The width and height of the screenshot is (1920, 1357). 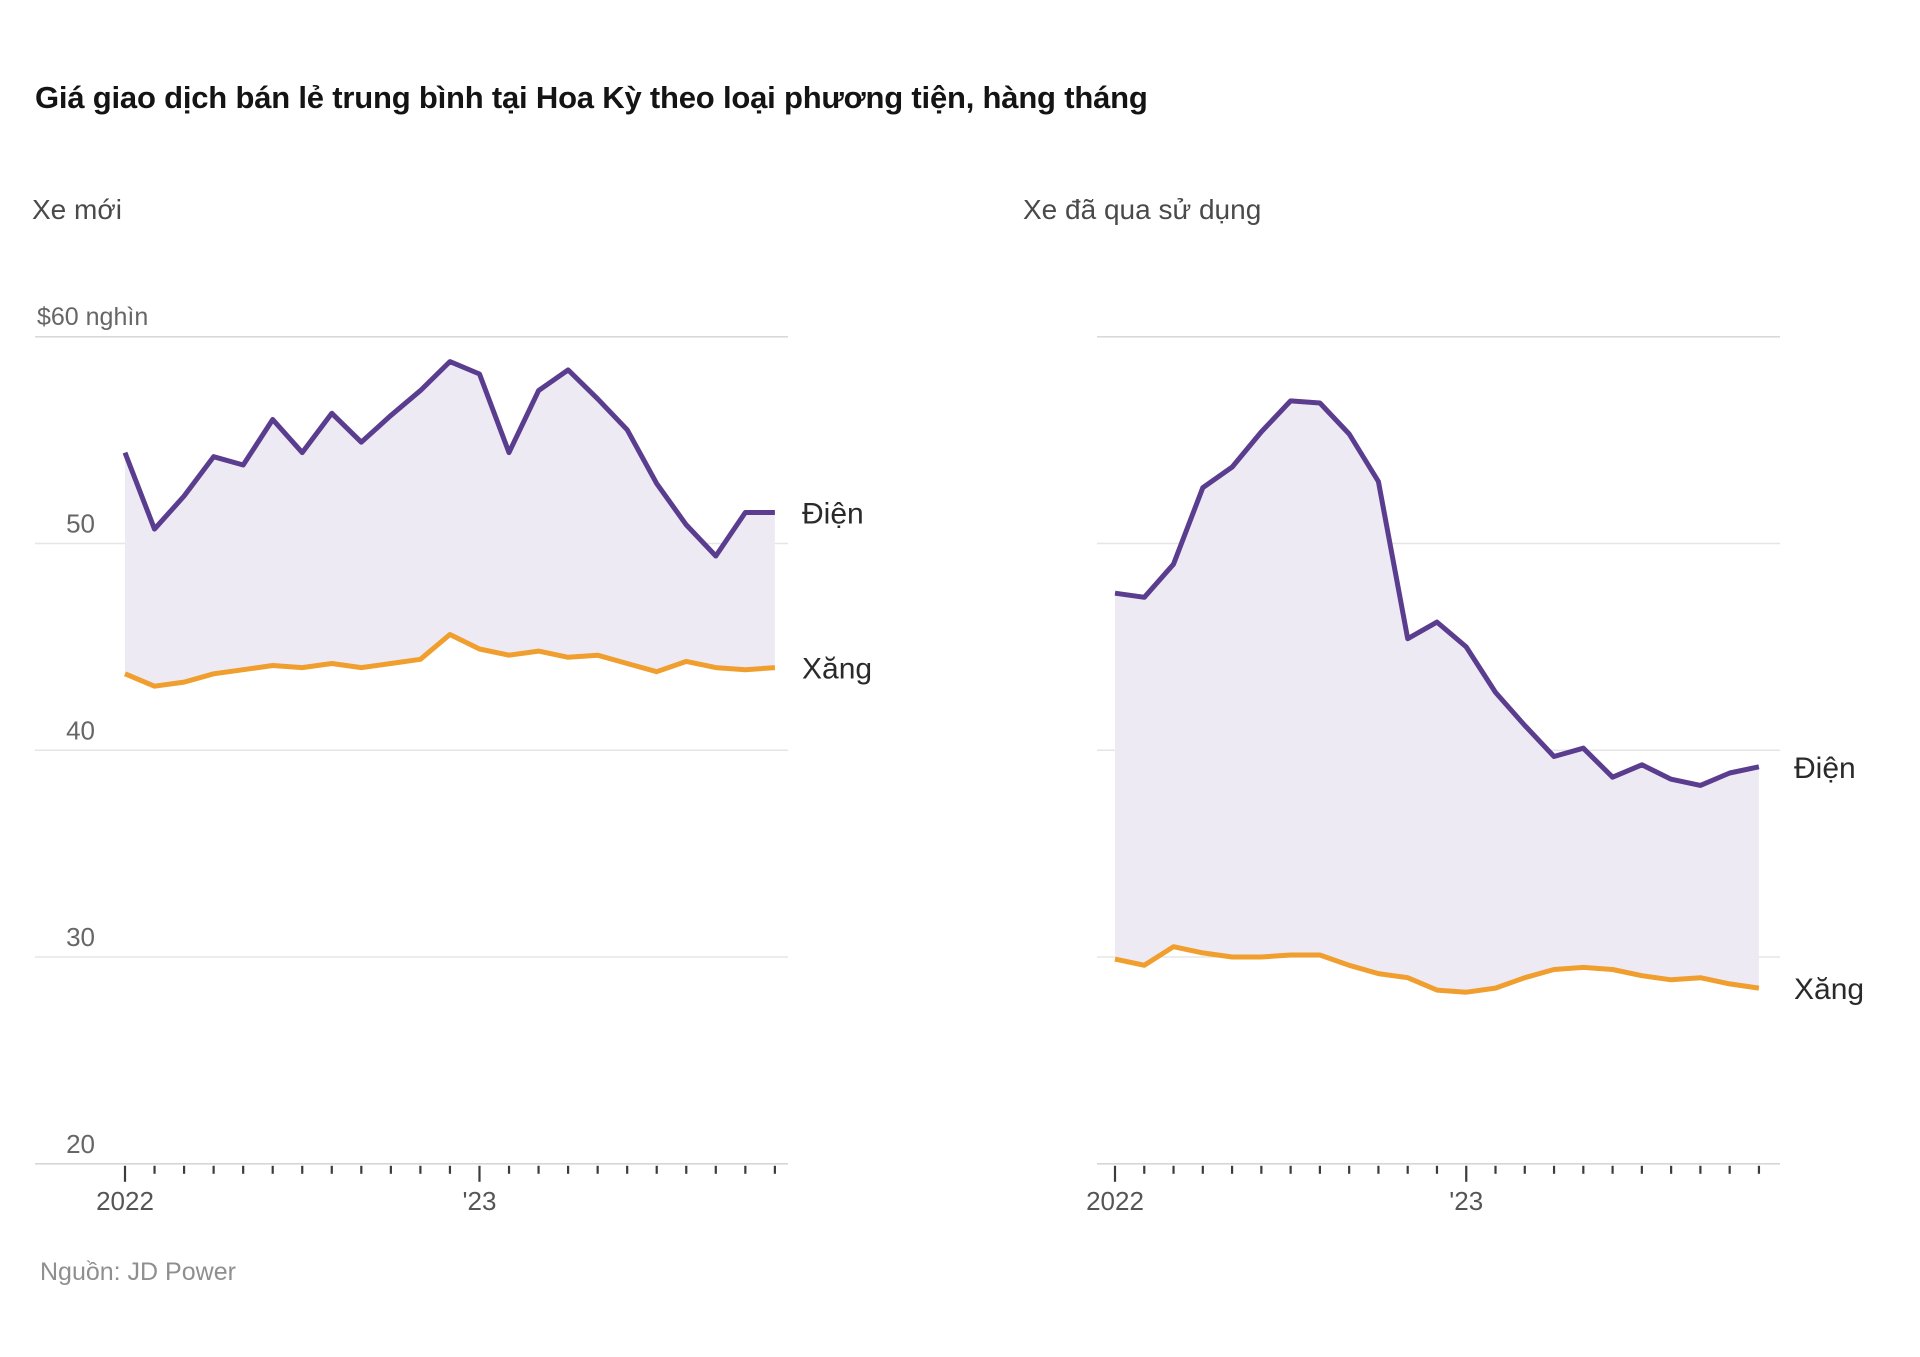 What do you see at coordinates (80, 524) in the screenshot?
I see `y-axis-label-50: 50` at bounding box center [80, 524].